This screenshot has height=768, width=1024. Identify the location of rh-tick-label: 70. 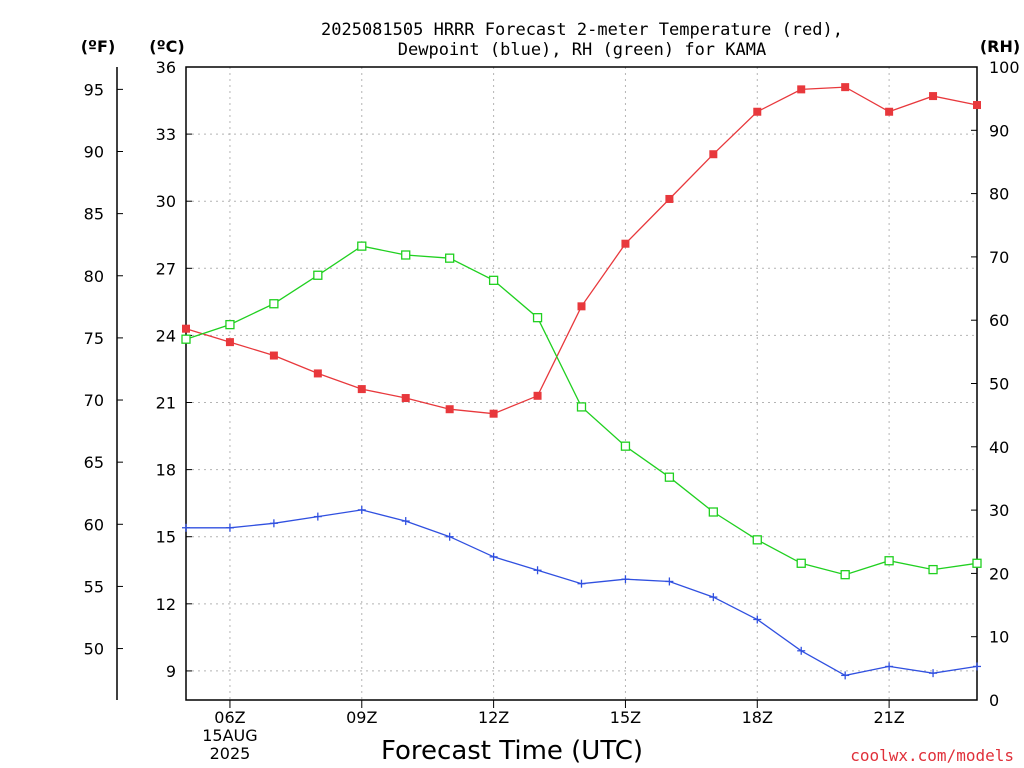
(999, 257).